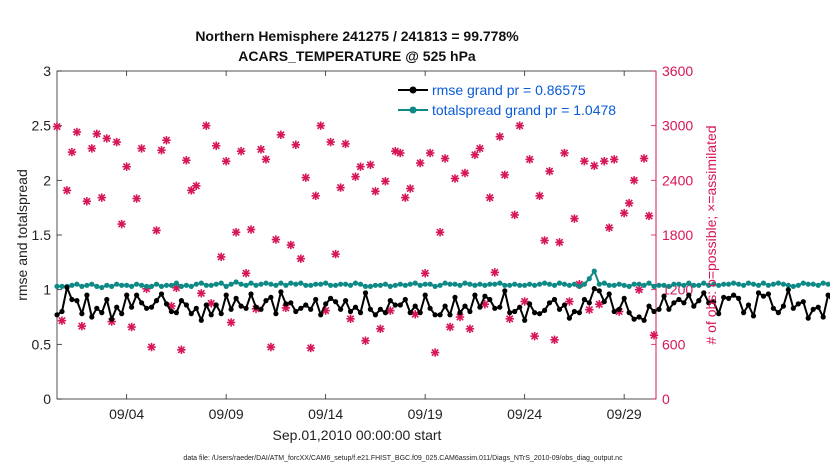 This screenshot has height=470, width=830. Describe the element at coordinates (442, 295) in the screenshot. I see `series-lines` at that location.